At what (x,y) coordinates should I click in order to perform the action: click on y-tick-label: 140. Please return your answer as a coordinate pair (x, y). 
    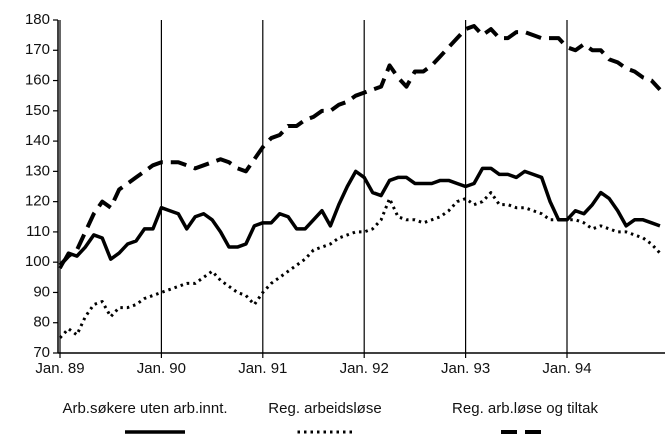
    Looking at the image, I should click on (37, 140).